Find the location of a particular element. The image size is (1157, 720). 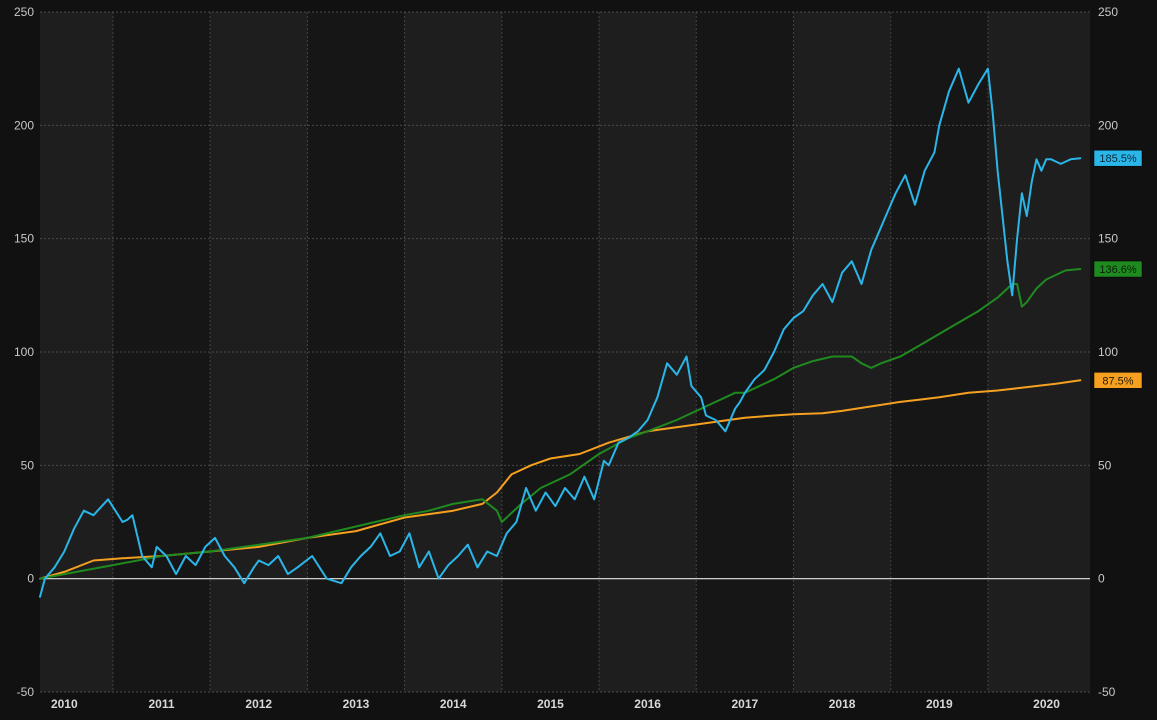

year-band is located at coordinates (1038, 352).